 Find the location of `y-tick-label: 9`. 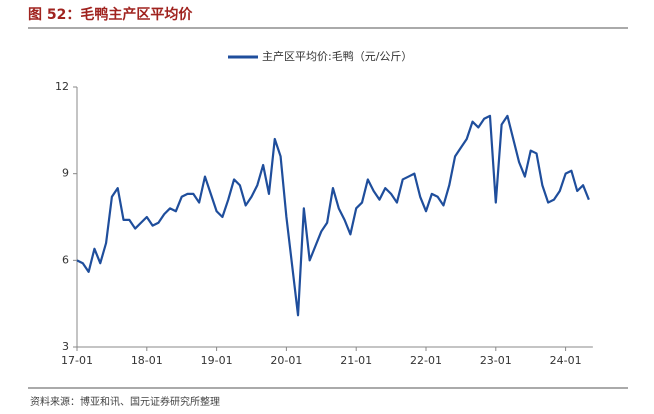

y-tick-label: 9 is located at coordinates (65, 173).